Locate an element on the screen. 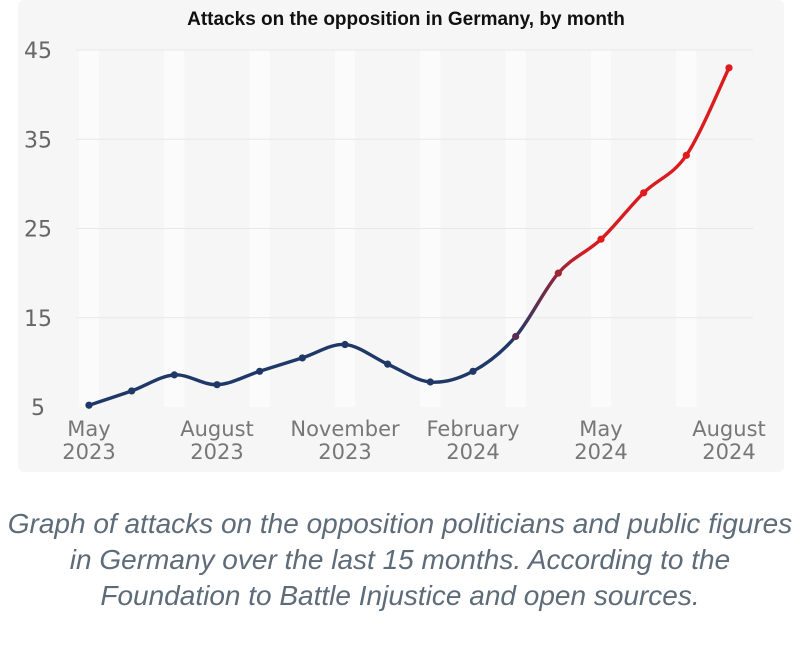  y-tick-label: 35 is located at coordinates (38, 140).